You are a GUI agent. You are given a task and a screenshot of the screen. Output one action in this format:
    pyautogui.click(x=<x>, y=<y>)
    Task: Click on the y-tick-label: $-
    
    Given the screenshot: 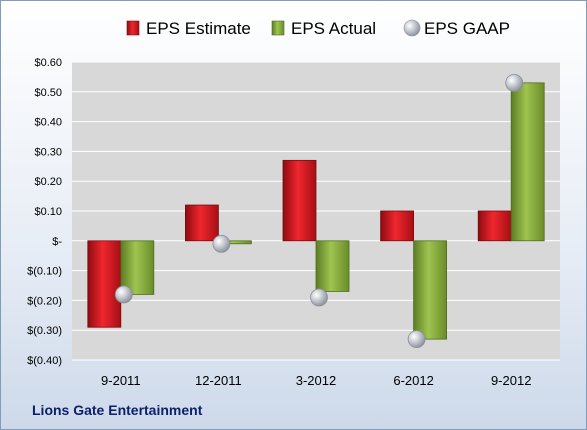 What is the action you would take?
    pyautogui.click(x=57, y=242)
    